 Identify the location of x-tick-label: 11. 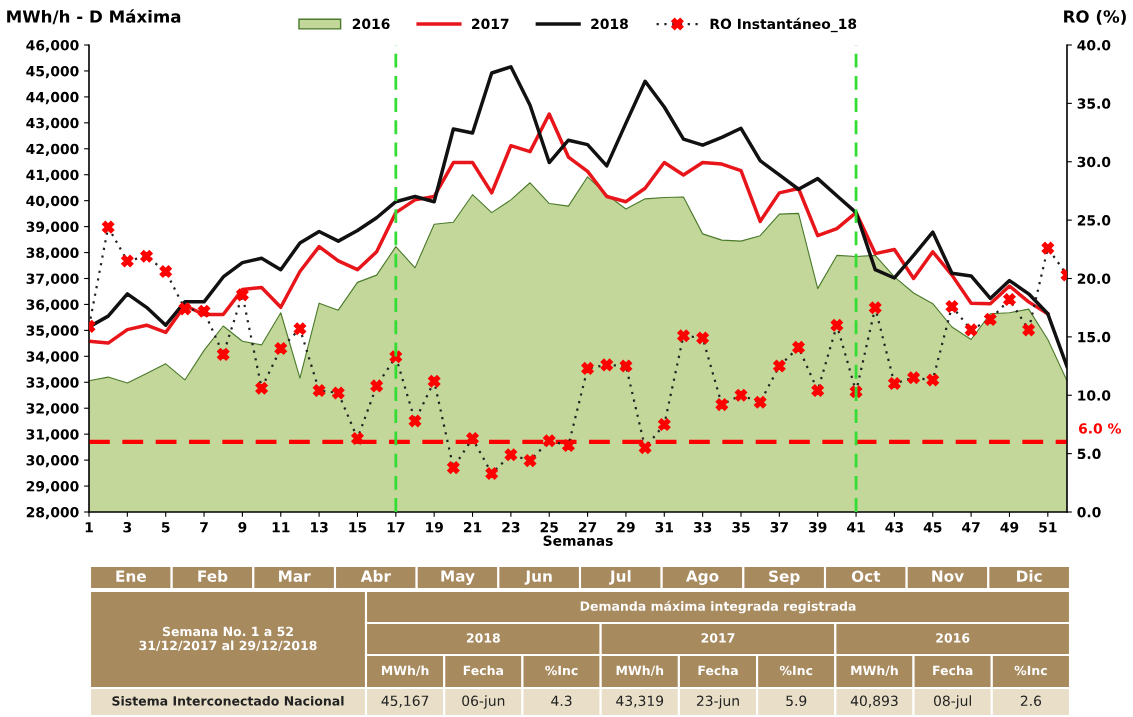
(281, 527).